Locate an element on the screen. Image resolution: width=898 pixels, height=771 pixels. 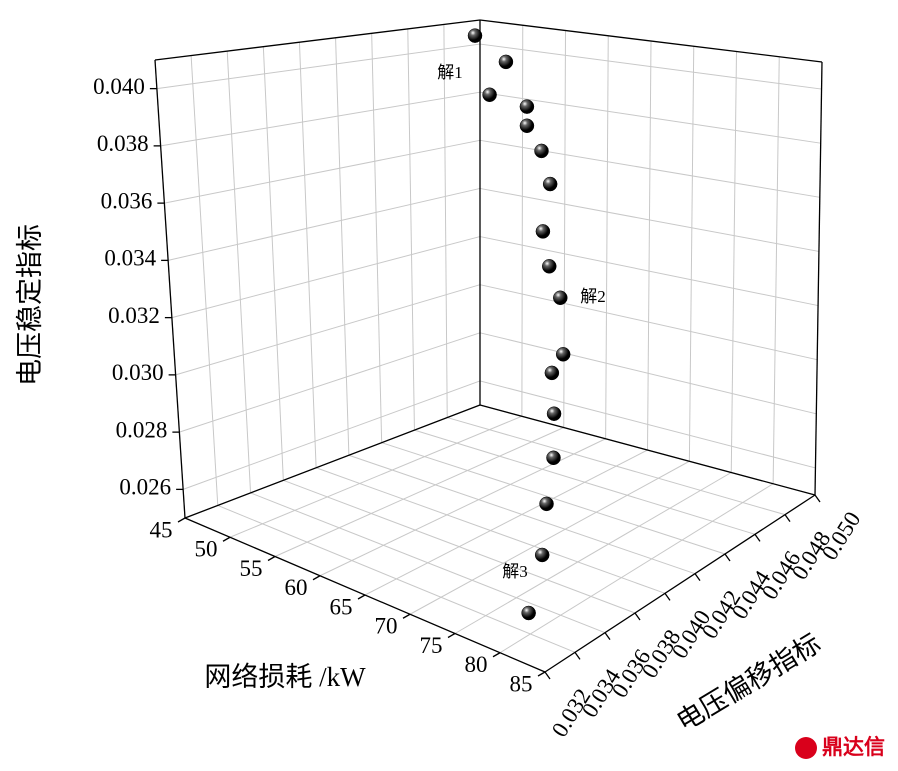
z-tick-label: 0.036 is located at coordinates (127, 200).